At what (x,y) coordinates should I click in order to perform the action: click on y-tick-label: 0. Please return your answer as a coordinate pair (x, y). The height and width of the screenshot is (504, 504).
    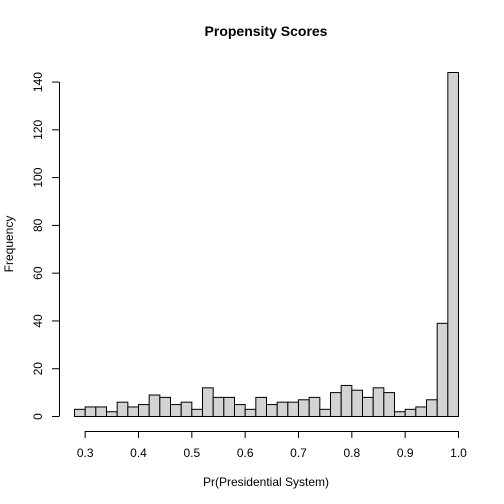
    Looking at the image, I should click on (38, 416).